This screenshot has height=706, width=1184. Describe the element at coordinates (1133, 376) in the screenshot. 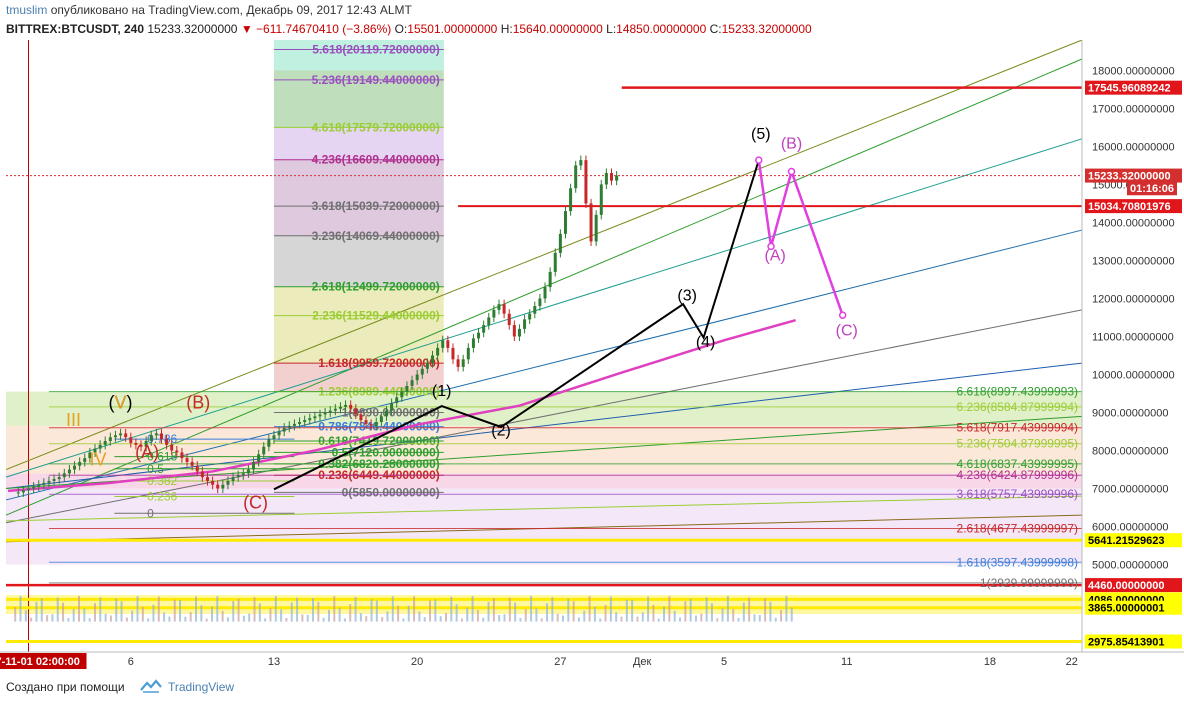

I see `y-tick-8: 10000.00000000` at that location.